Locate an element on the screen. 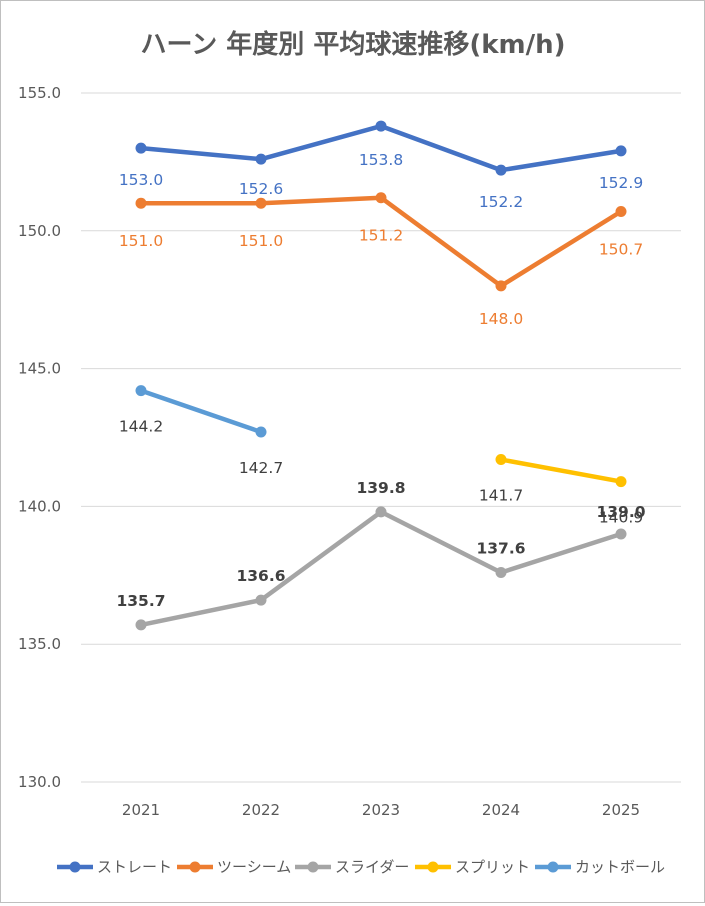  data-label: 144.2 is located at coordinates (141, 427).